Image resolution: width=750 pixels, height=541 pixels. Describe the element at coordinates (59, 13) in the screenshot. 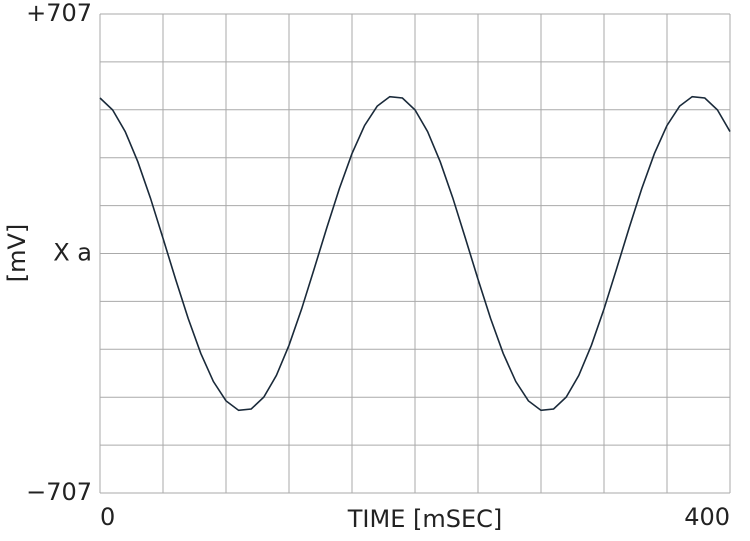

I see `y-tick-label: +707` at that location.